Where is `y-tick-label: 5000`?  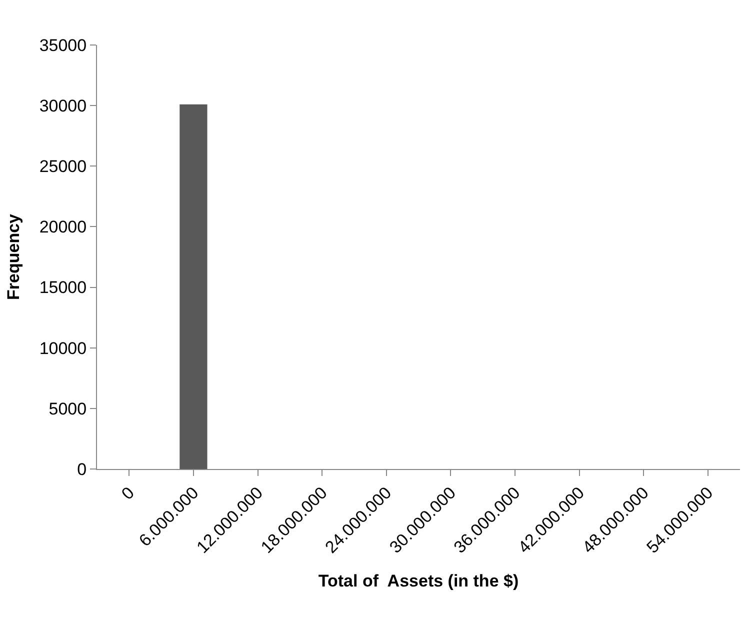 y-tick-label: 5000 is located at coordinates (67, 408).